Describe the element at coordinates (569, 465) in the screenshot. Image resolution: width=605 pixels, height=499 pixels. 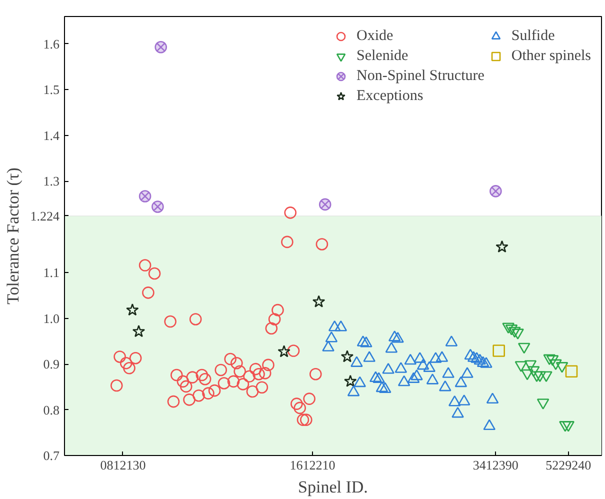
I see `x-tick-label: 5229240` at that location.